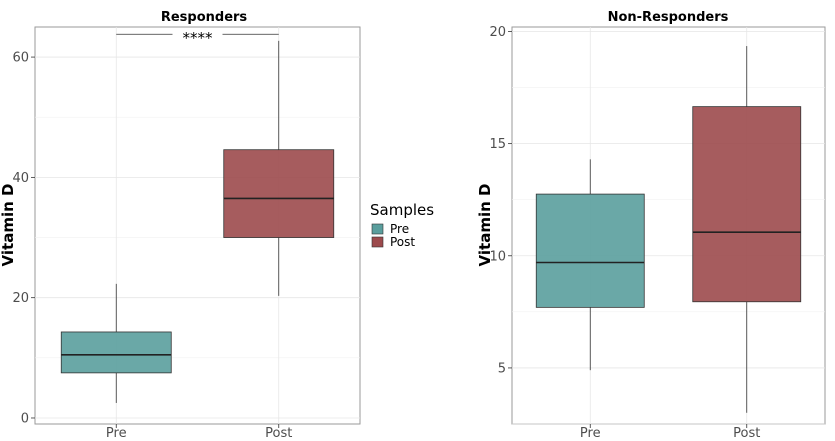  I want to click on y-tick-label: 5, so click(502, 368).